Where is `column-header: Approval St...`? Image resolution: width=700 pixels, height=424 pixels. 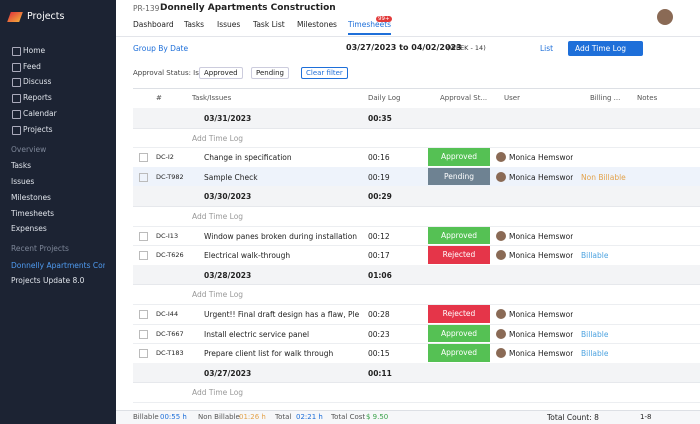
column-header: Approval St... is located at coordinates (464, 98).